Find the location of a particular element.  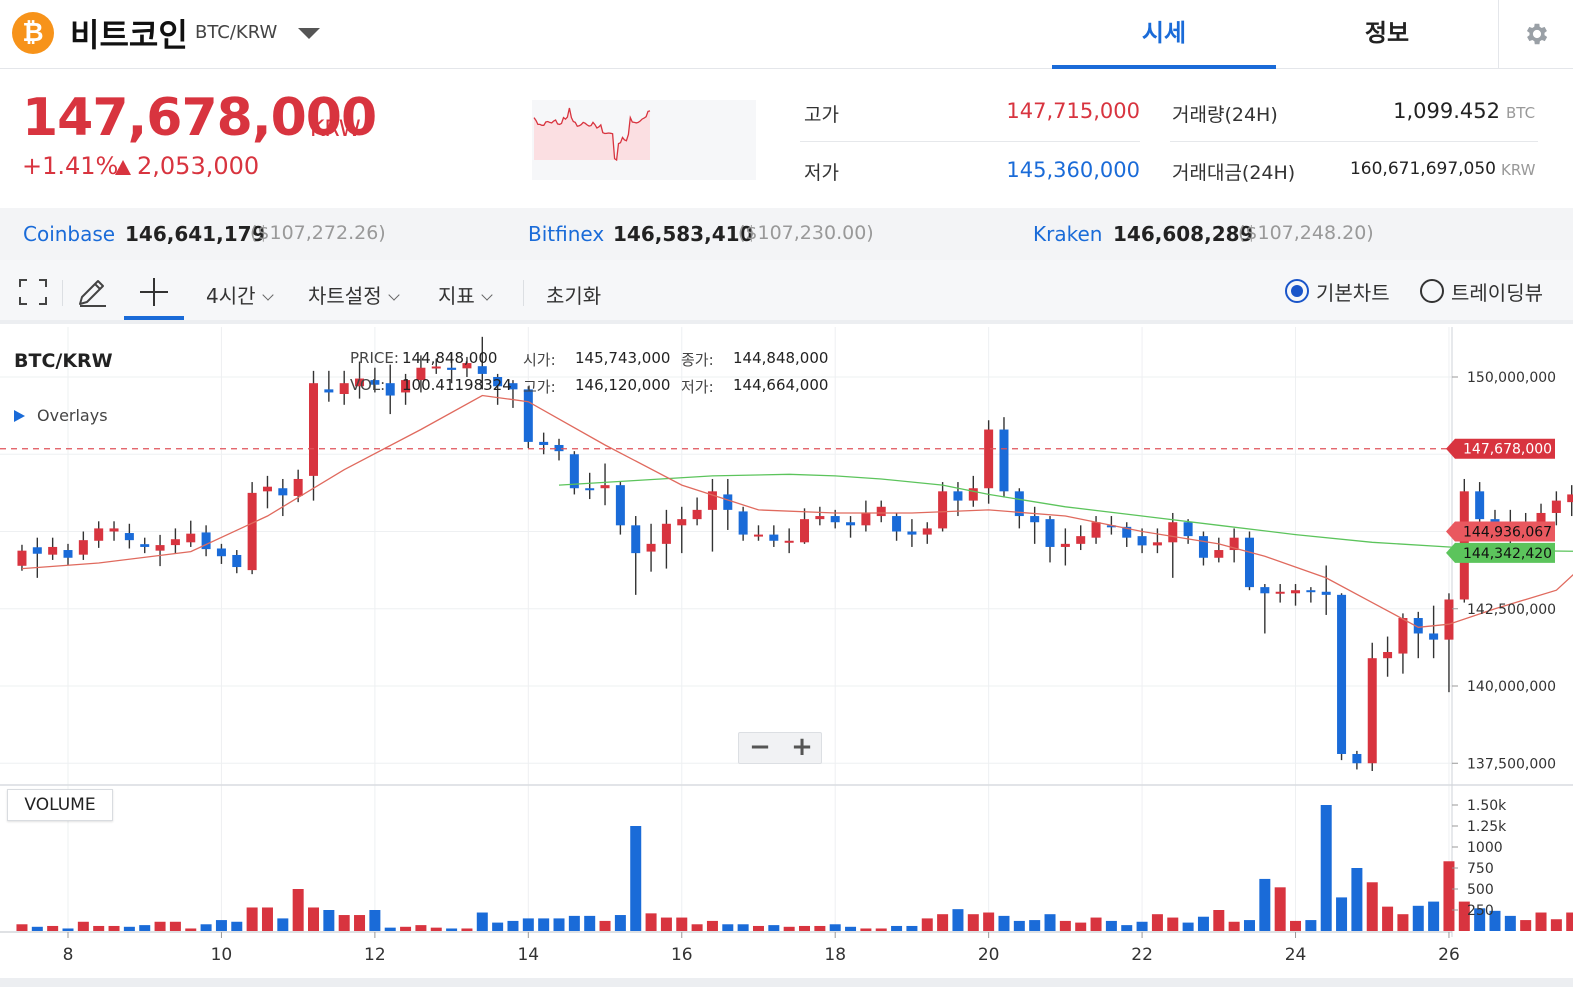

zoom-out-button: − is located at coordinates (760, 747).